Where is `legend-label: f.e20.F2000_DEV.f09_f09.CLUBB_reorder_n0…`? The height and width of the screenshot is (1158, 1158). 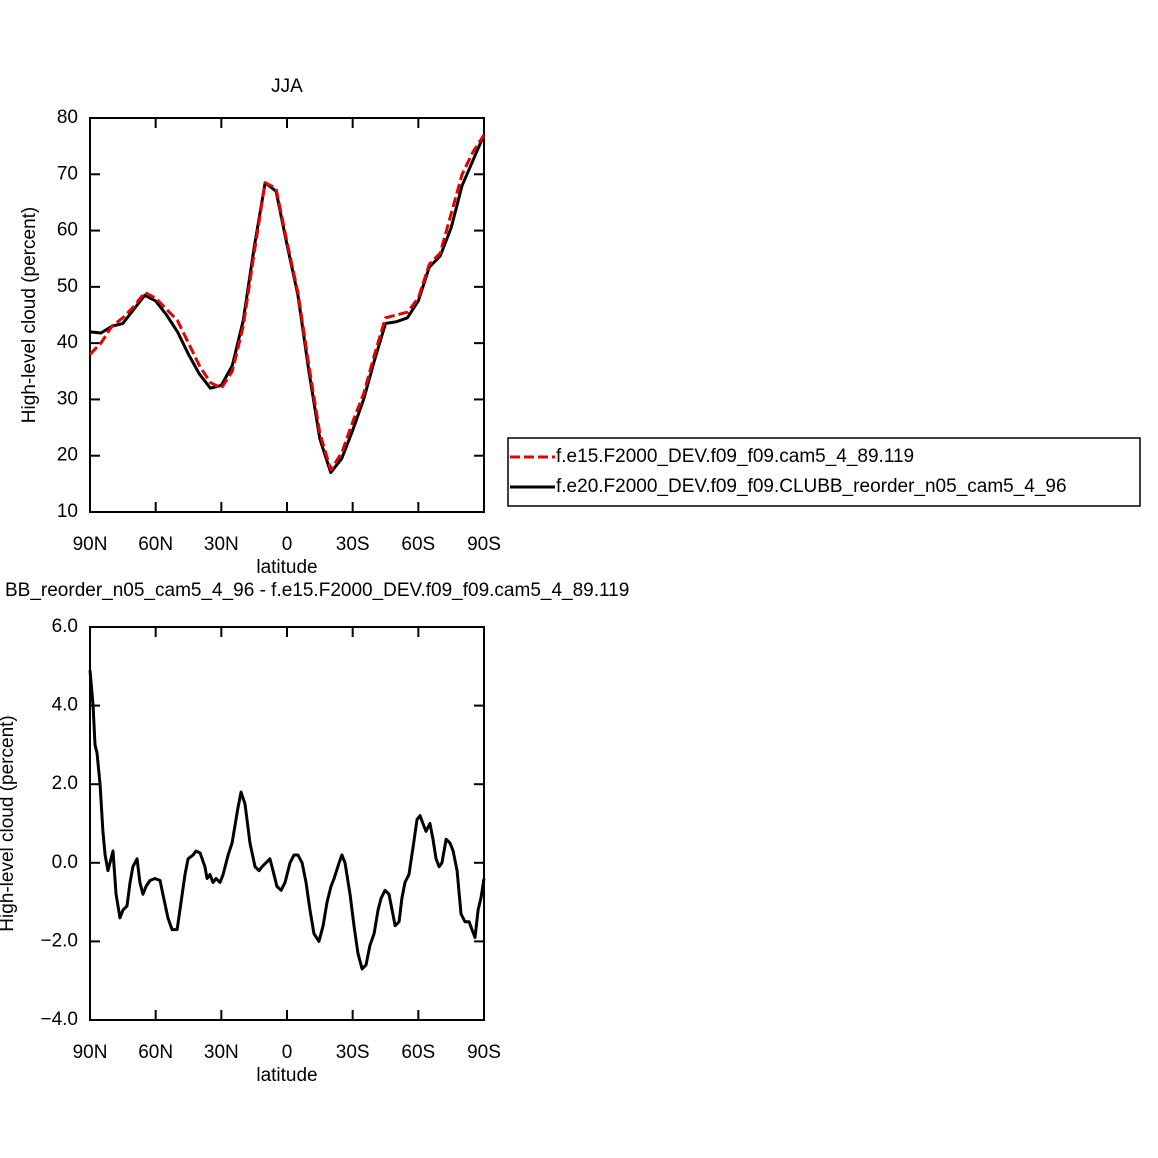
legend-label: f.e20.F2000_DEV.f09_f09.CLUBB_reorder_n0… is located at coordinates (811, 486).